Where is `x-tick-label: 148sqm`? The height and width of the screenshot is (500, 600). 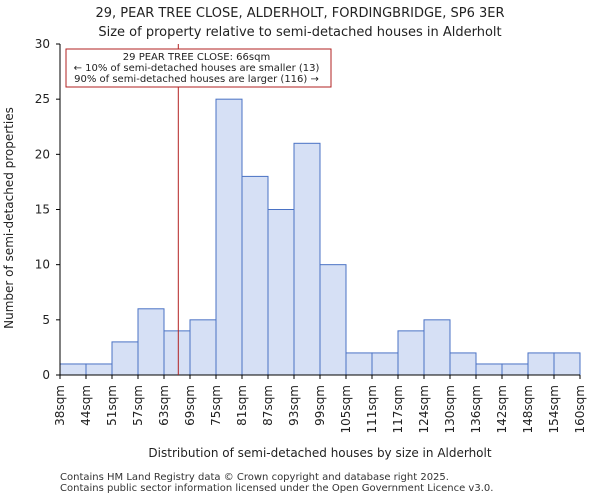
x-tick-label: 148sqm is located at coordinates (528, 409).